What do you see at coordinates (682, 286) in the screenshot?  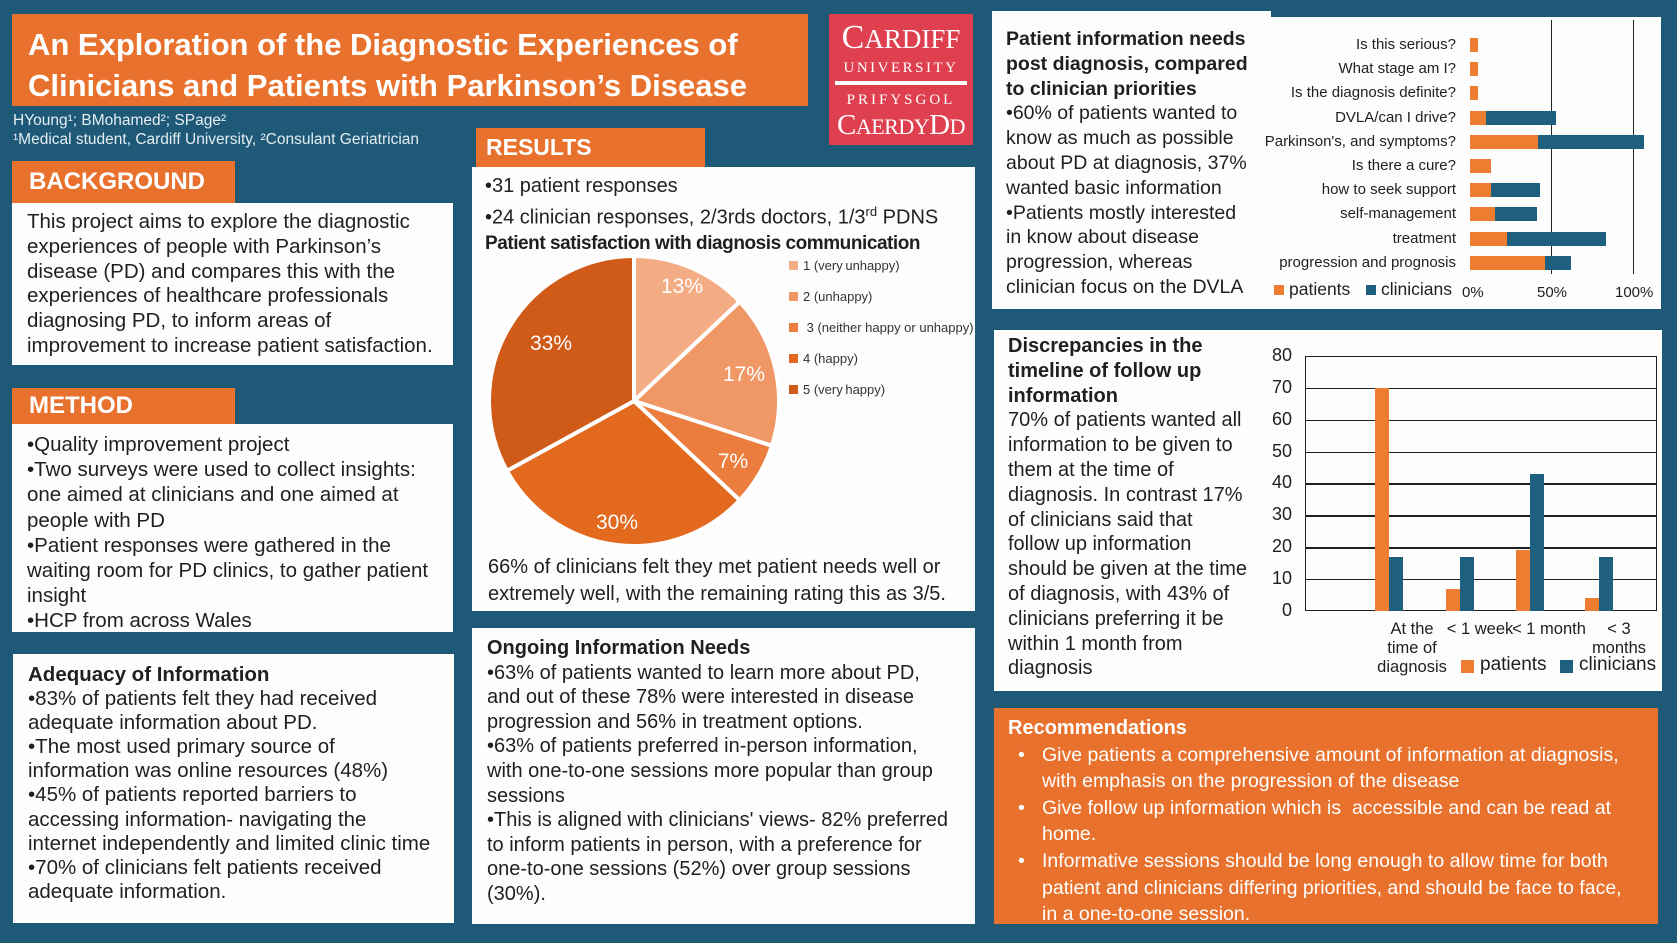 I see `svg-text: 13%` at bounding box center [682, 286].